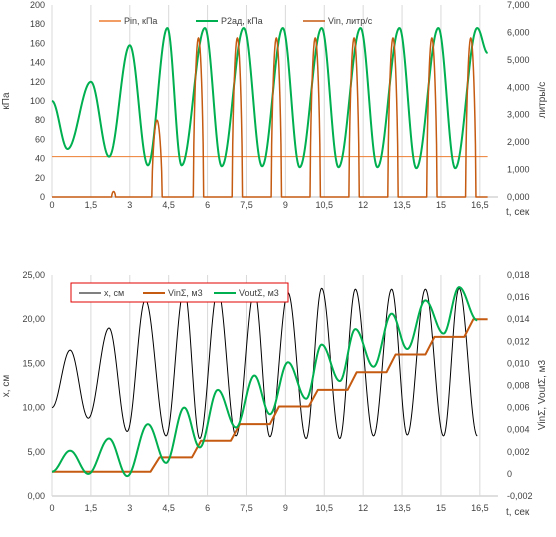  What do you see at coordinates (37, 5) in the screenshot?
I see `y-tick-label: 200` at bounding box center [37, 5].